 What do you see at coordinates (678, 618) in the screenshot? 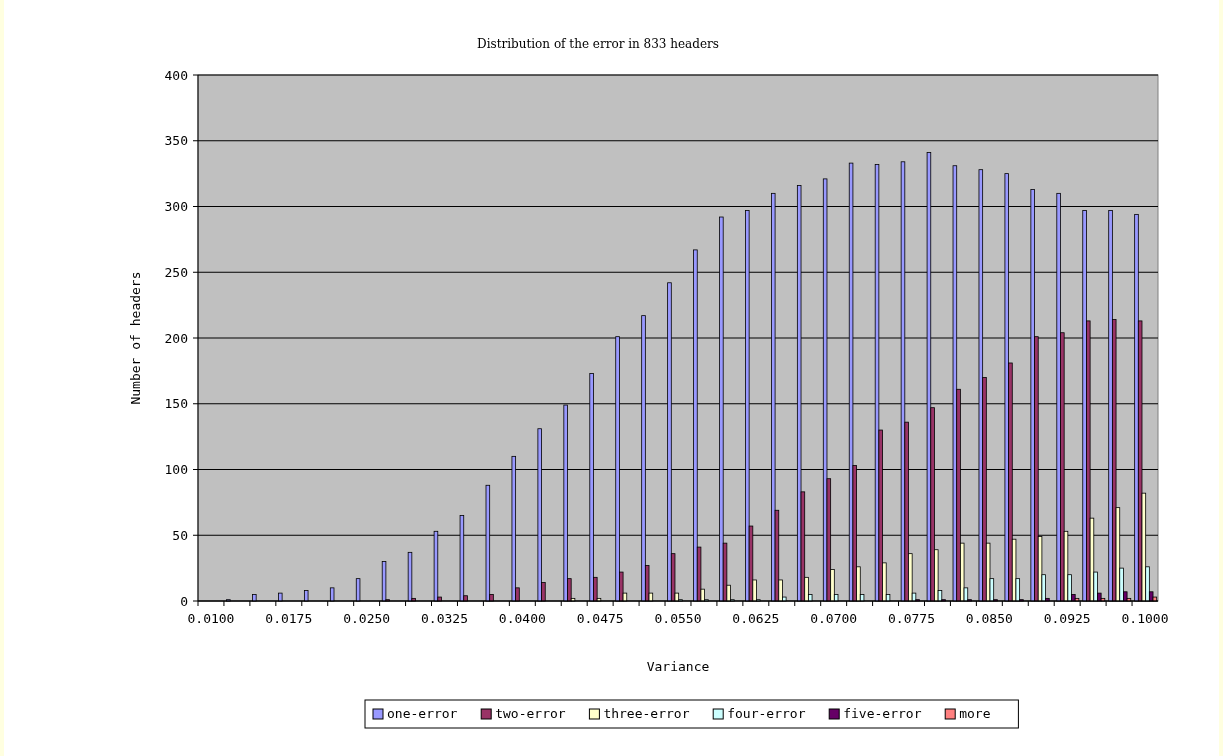
I see `x-tick-label: 0.0550` at bounding box center [678, 618].